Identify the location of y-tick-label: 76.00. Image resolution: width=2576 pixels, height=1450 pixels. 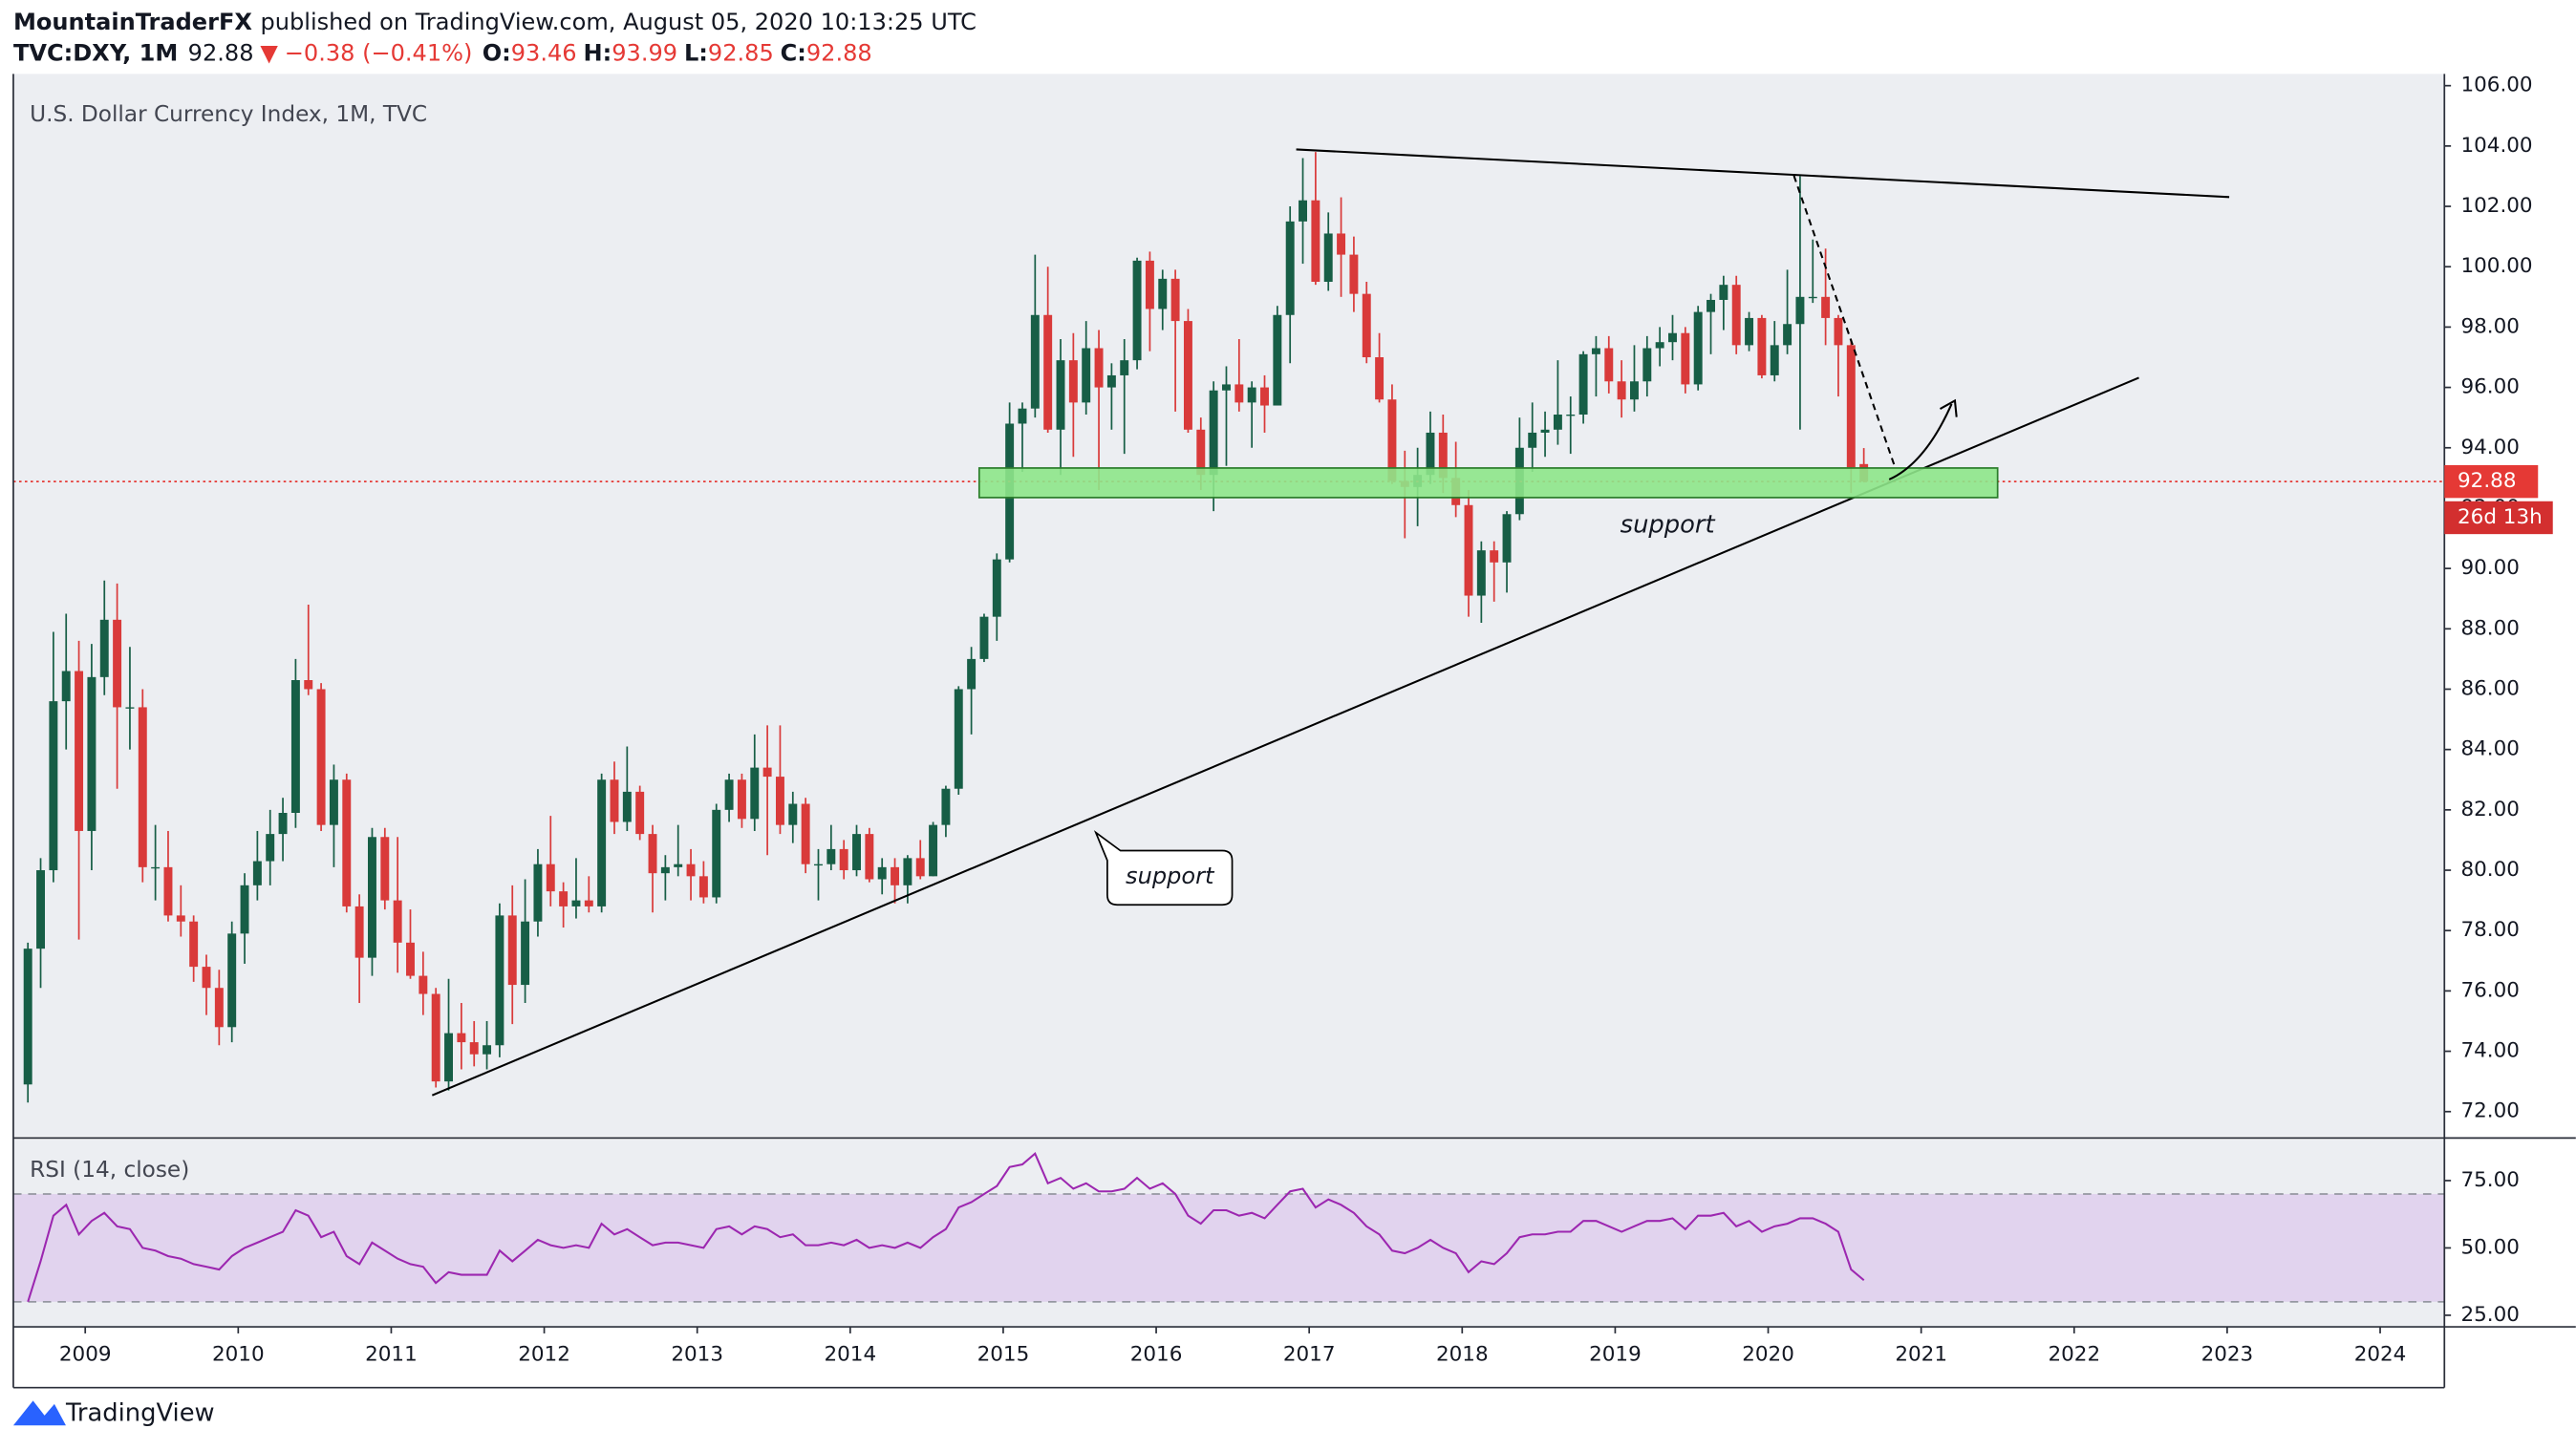
(2489, 990).